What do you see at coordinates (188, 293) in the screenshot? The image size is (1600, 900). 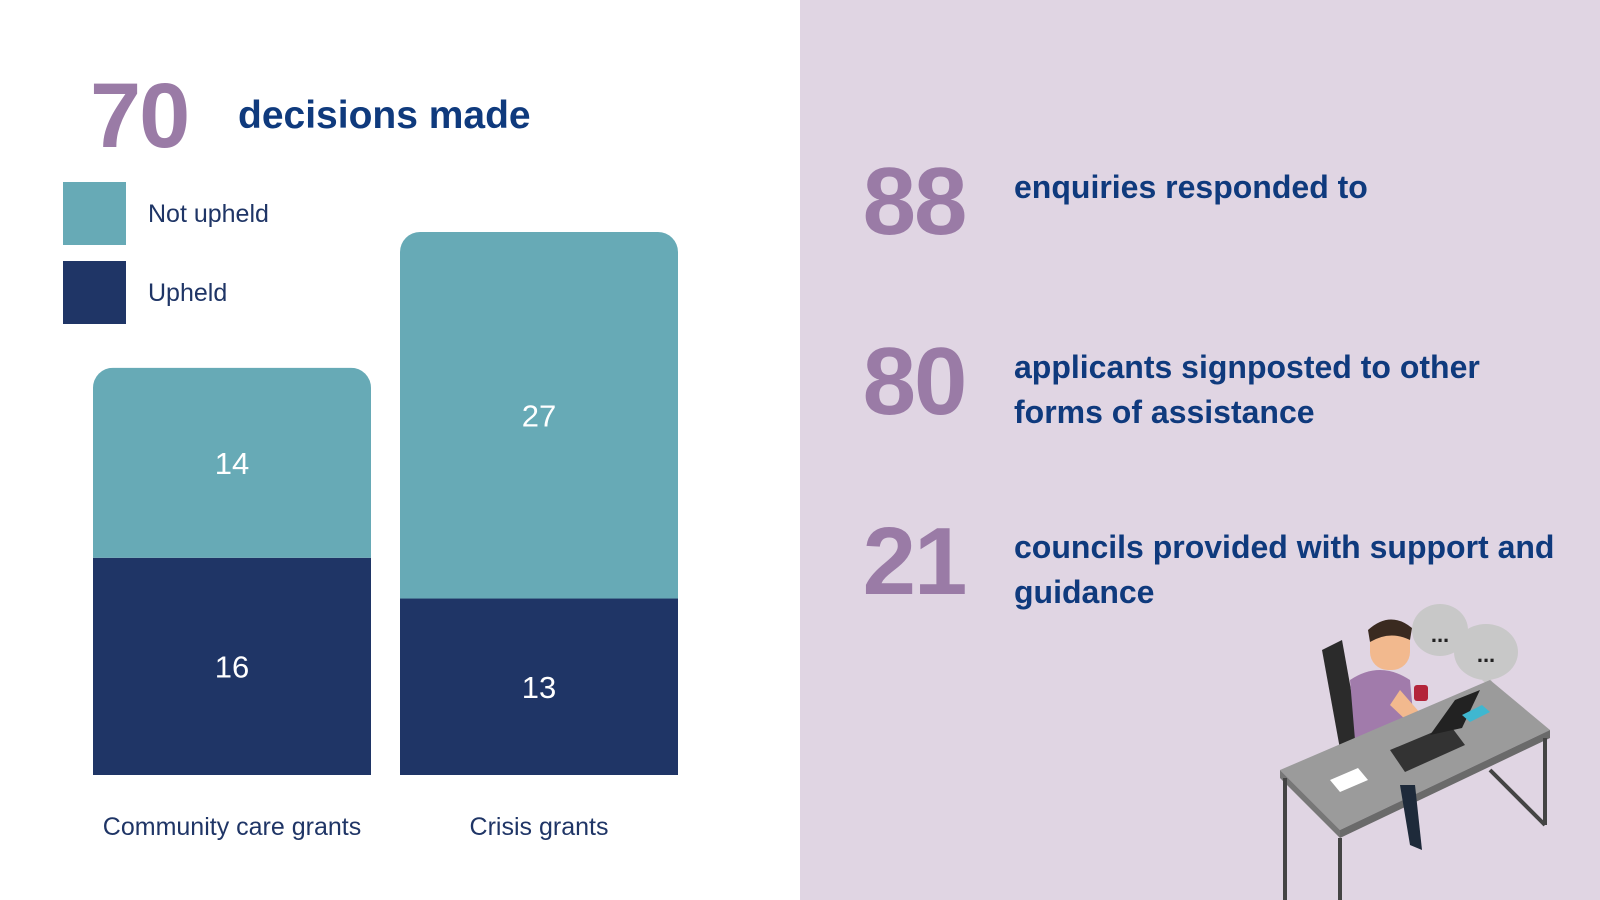 I see `legend-label: Upheld` at bounding box center [188, 293].